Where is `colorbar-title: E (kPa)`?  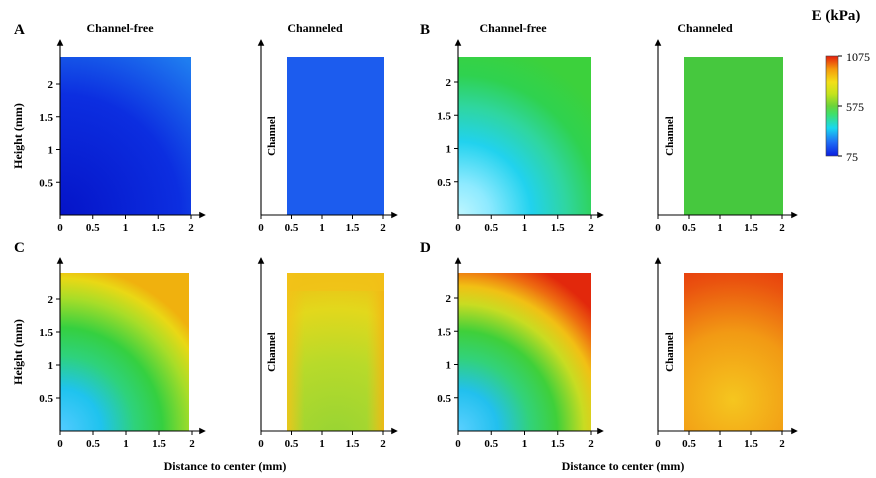
colorbar-title: E (kPa) is located at coordinates (836, 16).